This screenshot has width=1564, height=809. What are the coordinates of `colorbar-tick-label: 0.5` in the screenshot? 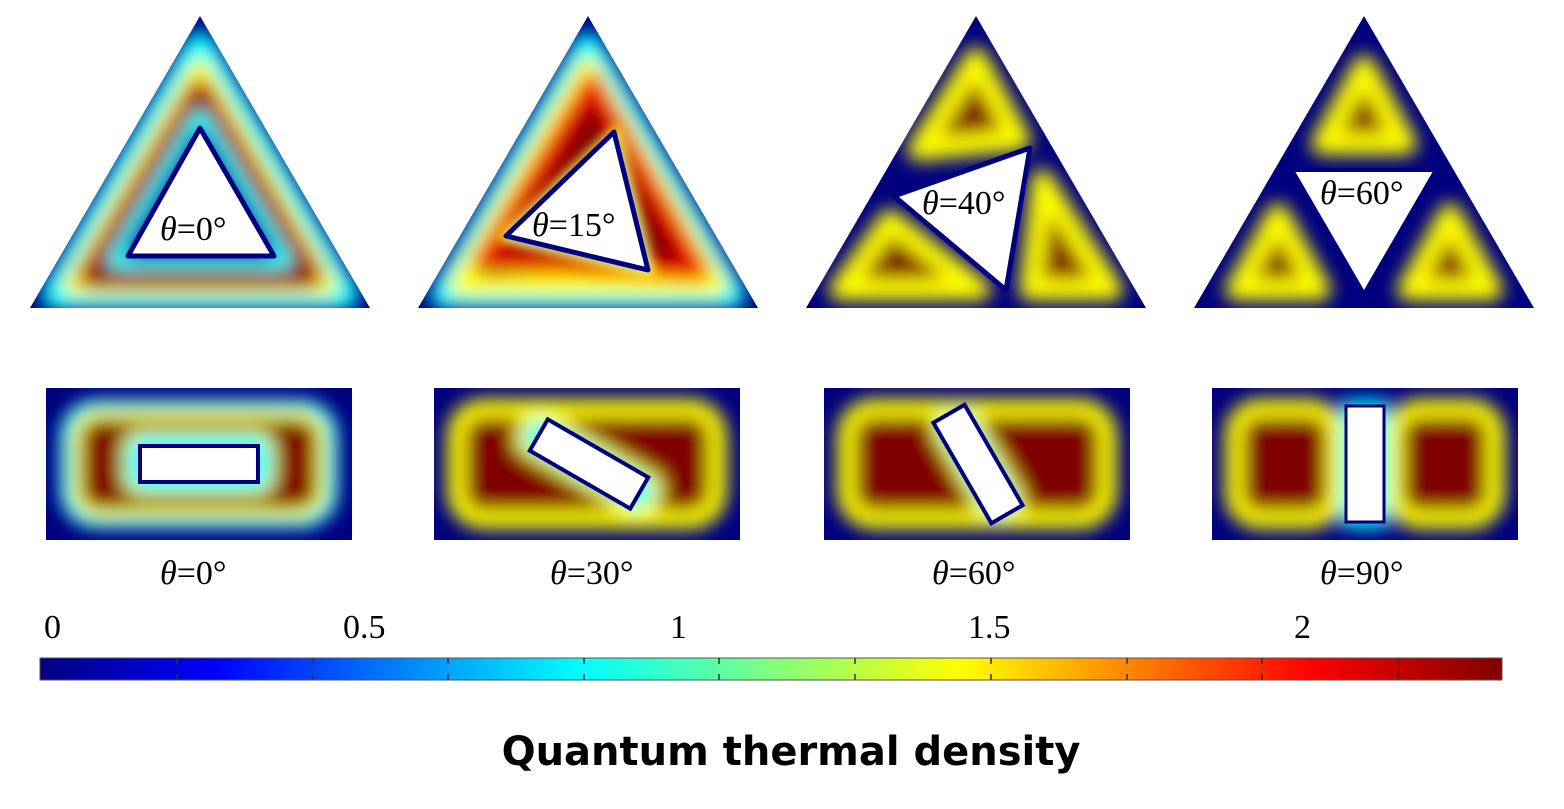 It's located at (364, 627).